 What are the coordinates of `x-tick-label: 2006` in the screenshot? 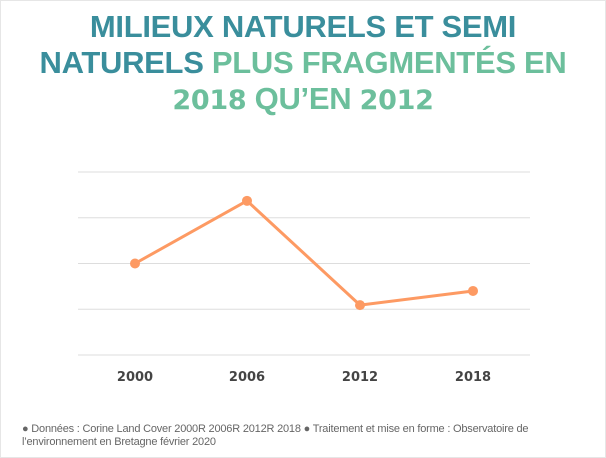 It's located at (247, 377).